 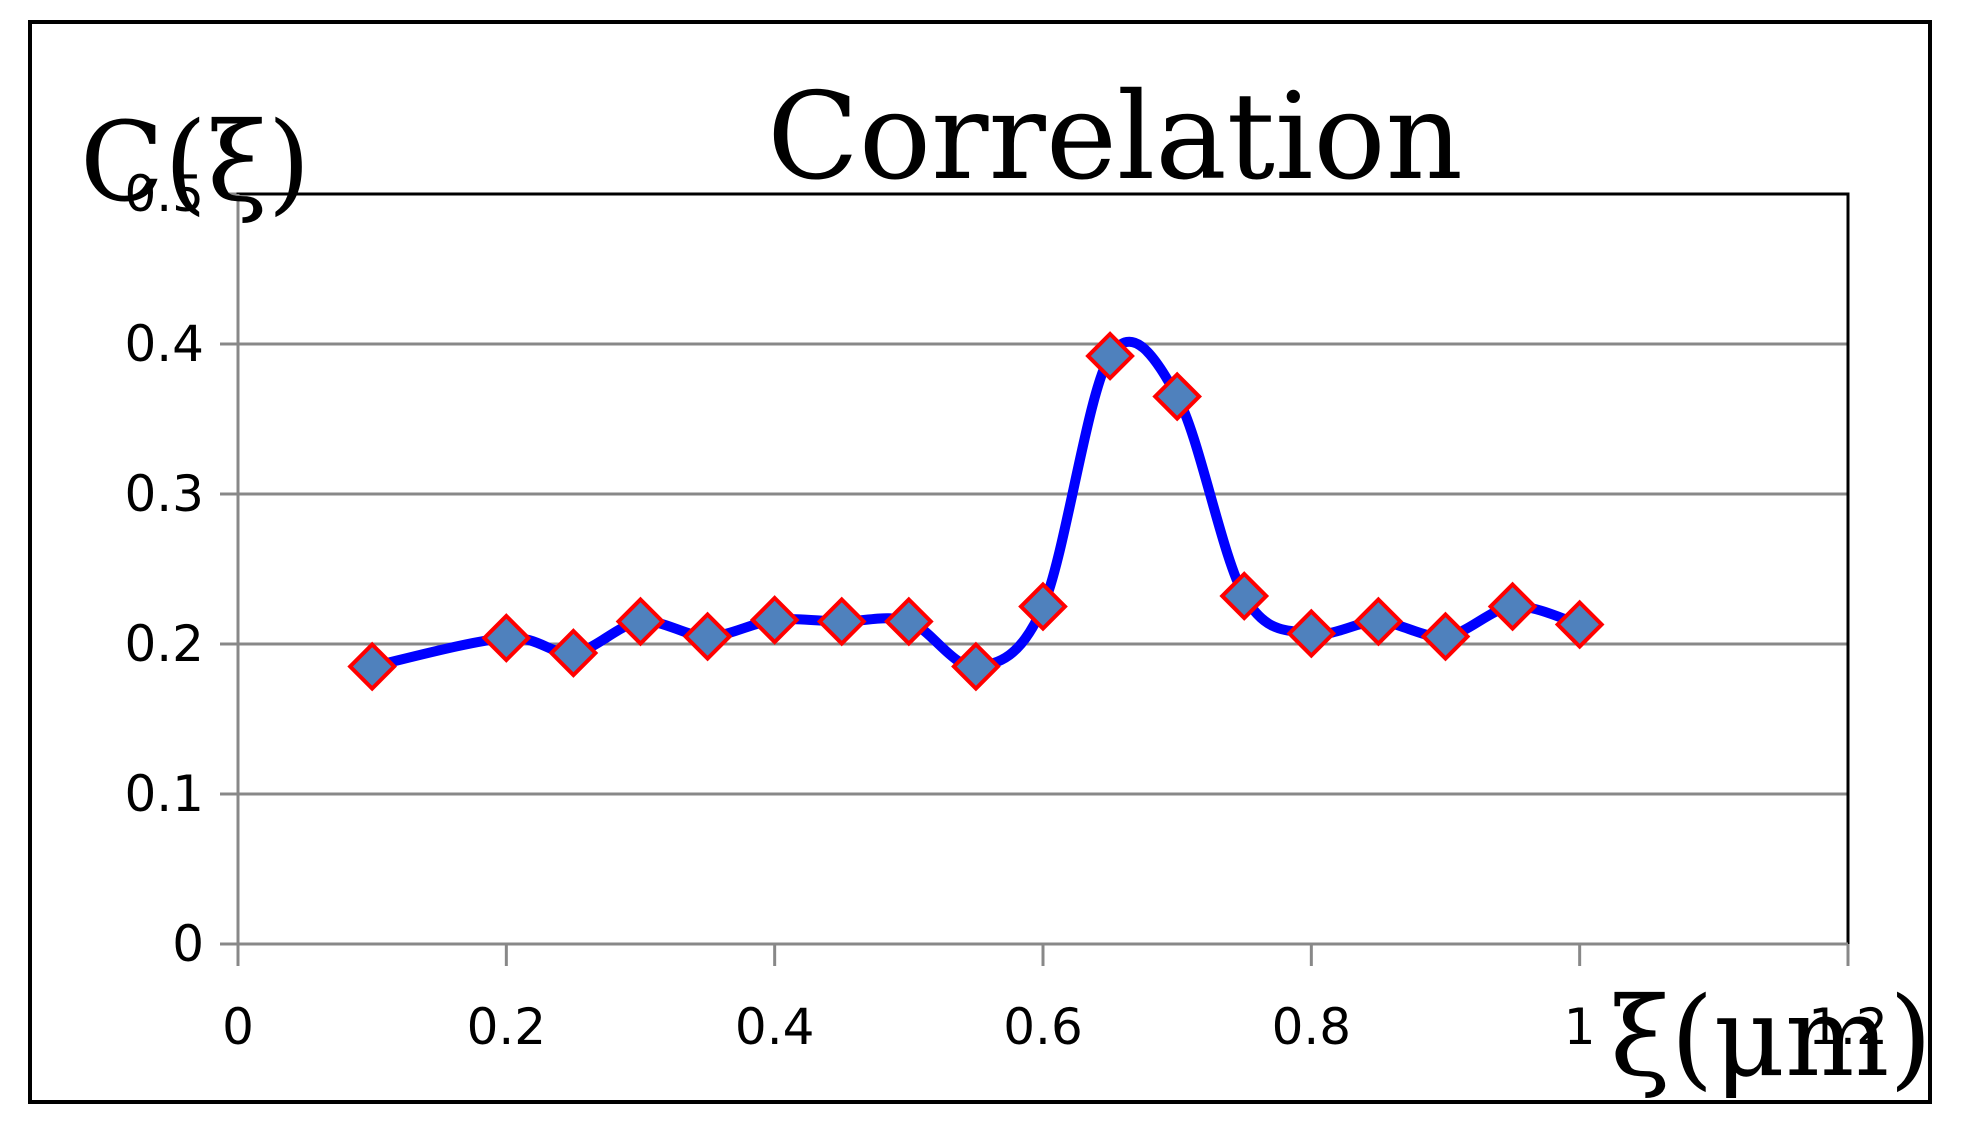 What do you see at coordinates (164, 194) in the screenshot?
I see `y-tick-label: 0.5` at bounding box center [164, 194].